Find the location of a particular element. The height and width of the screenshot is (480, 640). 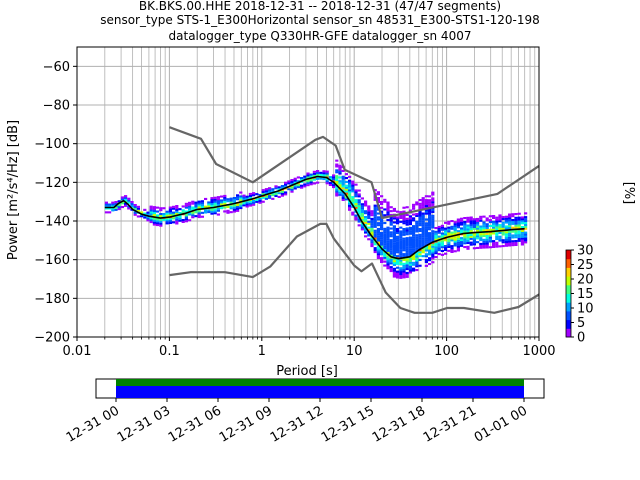

timeline-tick-label: 01-01 00 is located at coordinates (501, 424).